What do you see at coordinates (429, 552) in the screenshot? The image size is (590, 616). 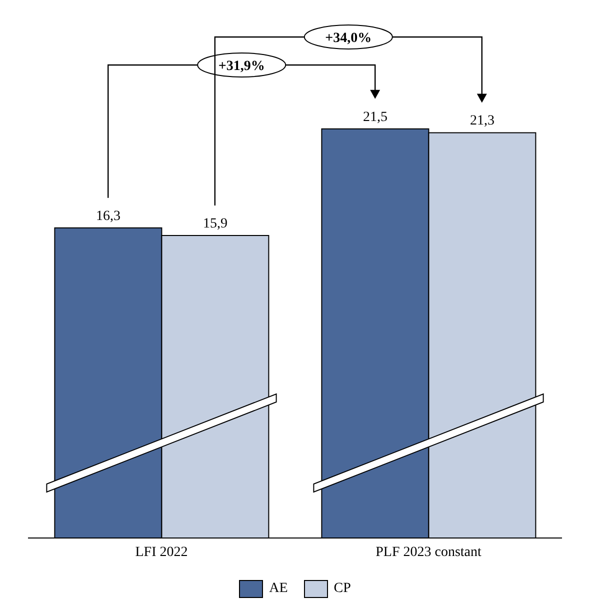 I see `x-tick-label: PLF 2023 constant` at bounding box center [429, 552].